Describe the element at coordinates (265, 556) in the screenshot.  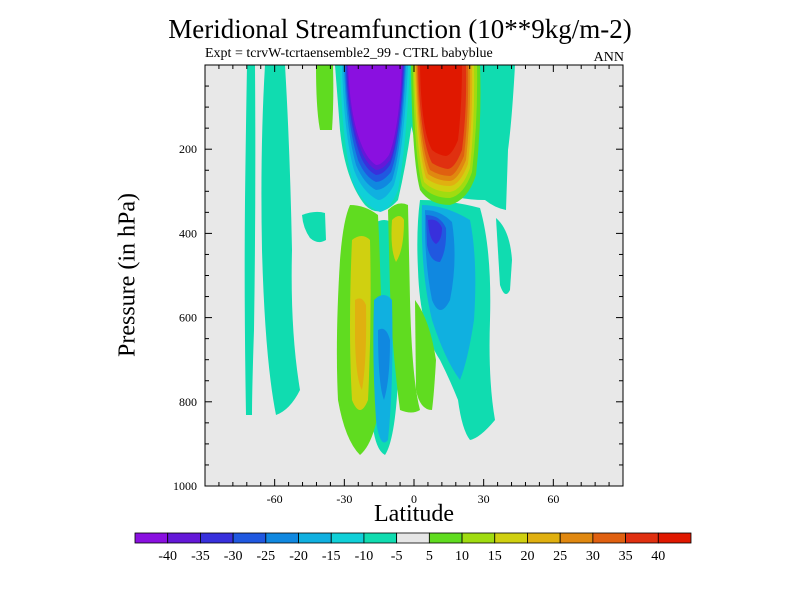
I see `colorbar-label: -25` at that location.